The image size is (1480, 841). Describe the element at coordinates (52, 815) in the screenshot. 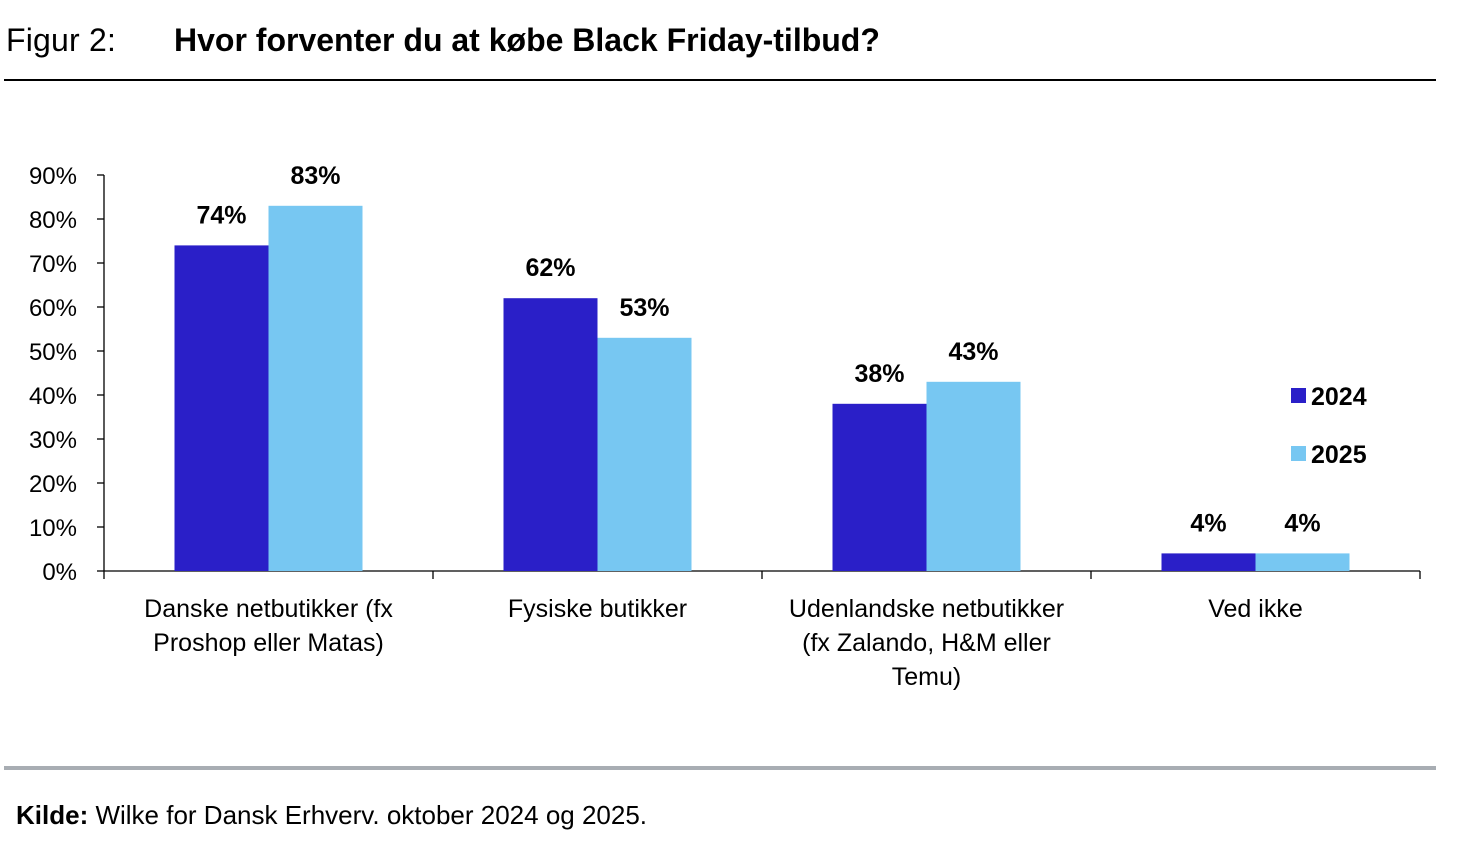

I see `source-label: Kilde:` at that location.